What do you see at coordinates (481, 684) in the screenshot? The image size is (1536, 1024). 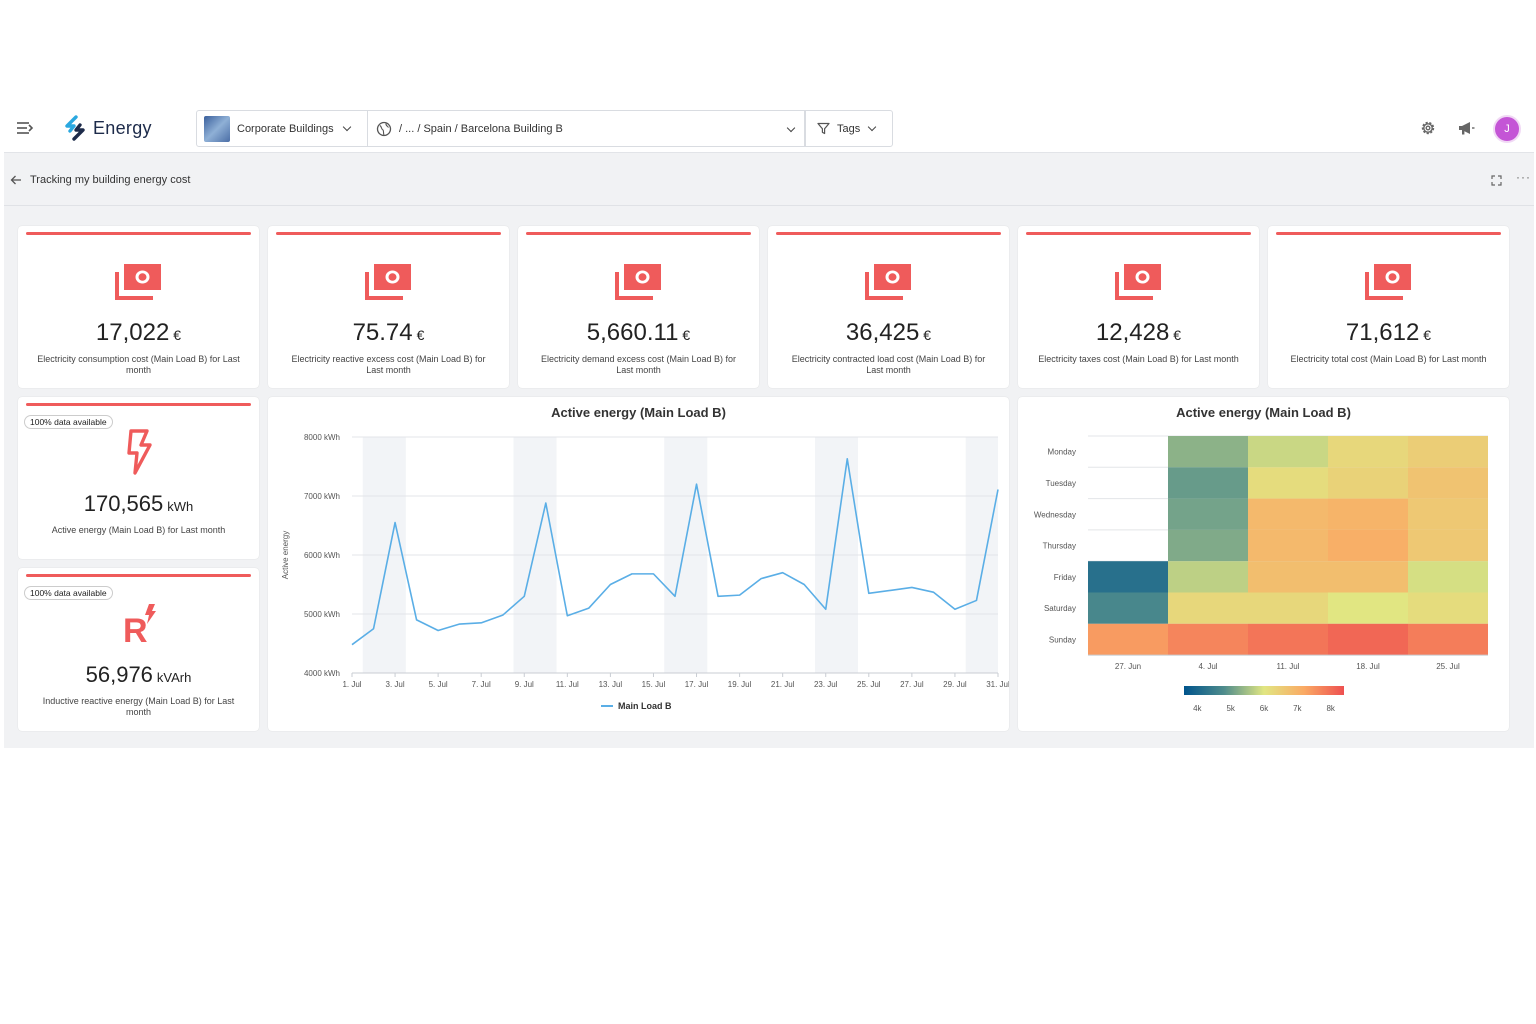 I see `x-tick-label: 7. Jul` at bounding box center [481, 684].